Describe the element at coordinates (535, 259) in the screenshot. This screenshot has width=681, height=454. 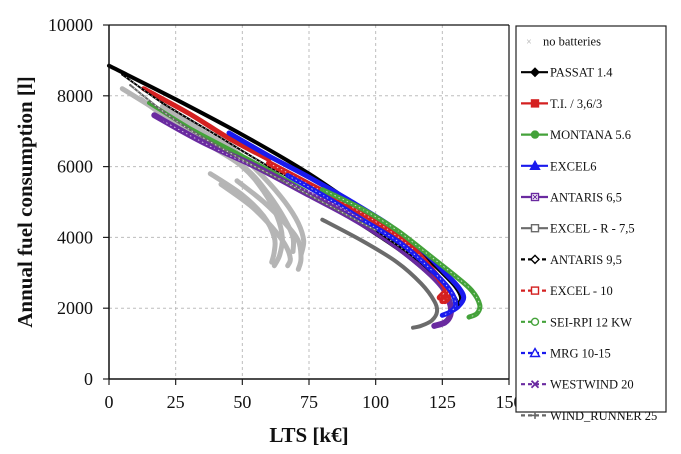
I see `legend-marker-diamond` at that location.